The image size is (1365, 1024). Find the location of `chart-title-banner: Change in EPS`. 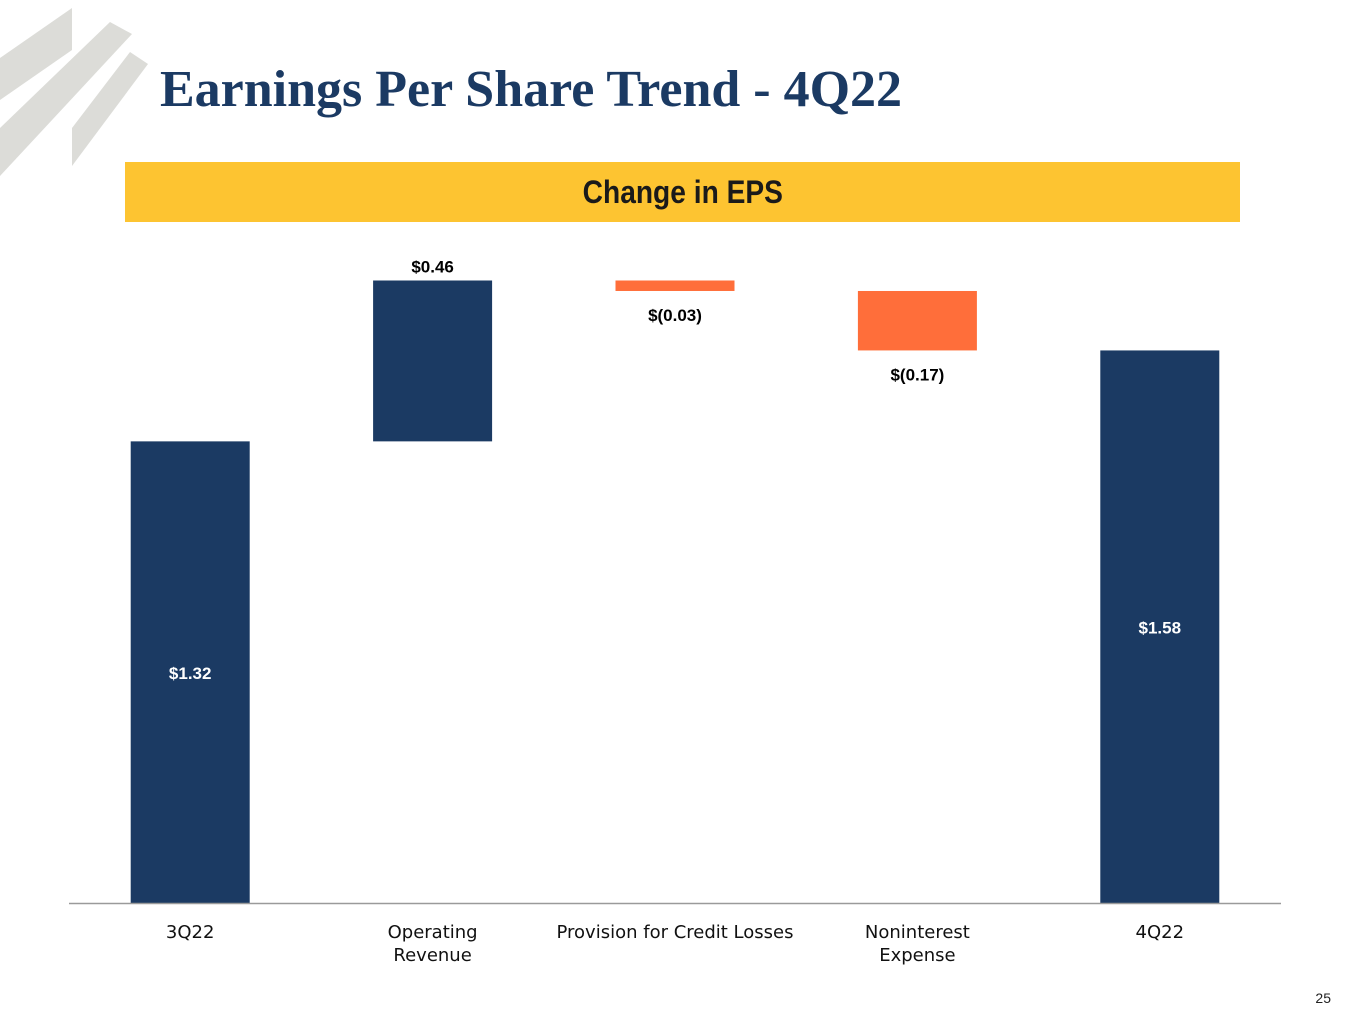

chart-title-banner: Change in EPS is located at coordinates (682, 192).